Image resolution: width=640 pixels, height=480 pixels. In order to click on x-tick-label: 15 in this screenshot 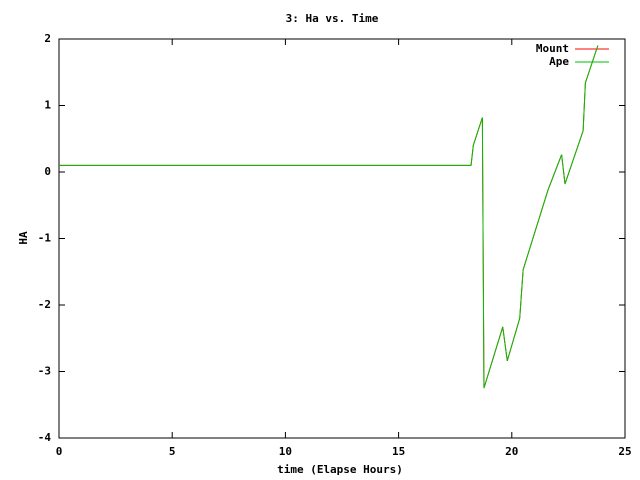, I will do `click(398, 451)`.